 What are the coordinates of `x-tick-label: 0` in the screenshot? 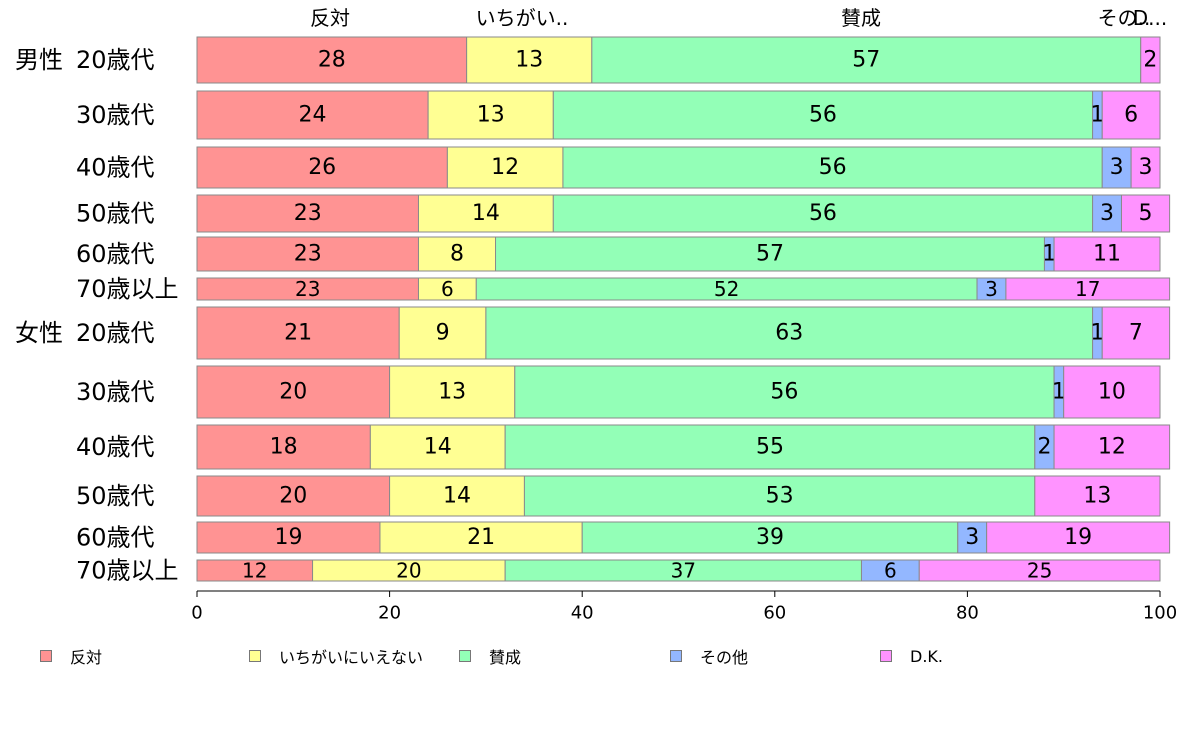 It's located at (196, 613).